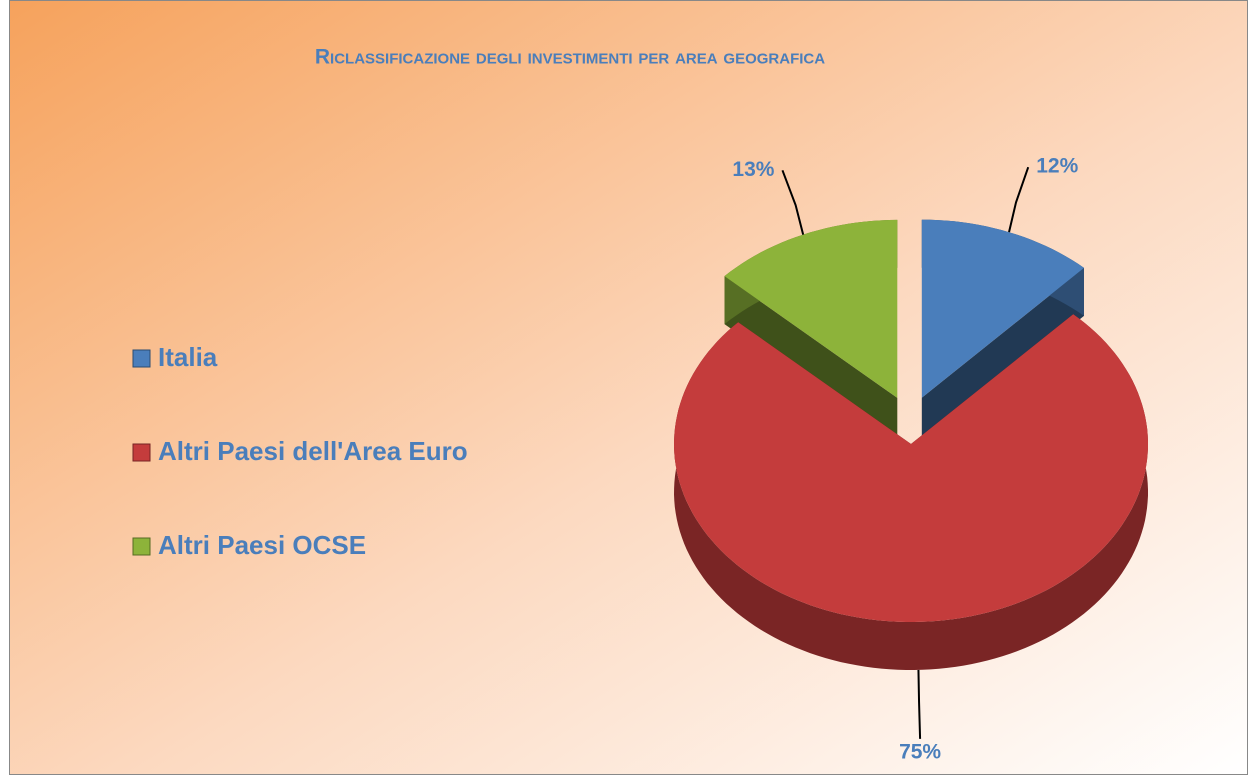  I want to click on data-label: 75%, so click(920, 751).